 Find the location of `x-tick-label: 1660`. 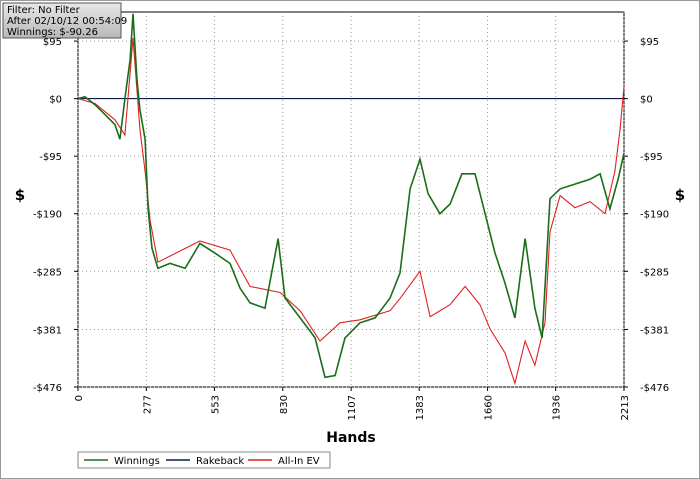

x-tick-label: 1660 is located at coordinates (489, 407).